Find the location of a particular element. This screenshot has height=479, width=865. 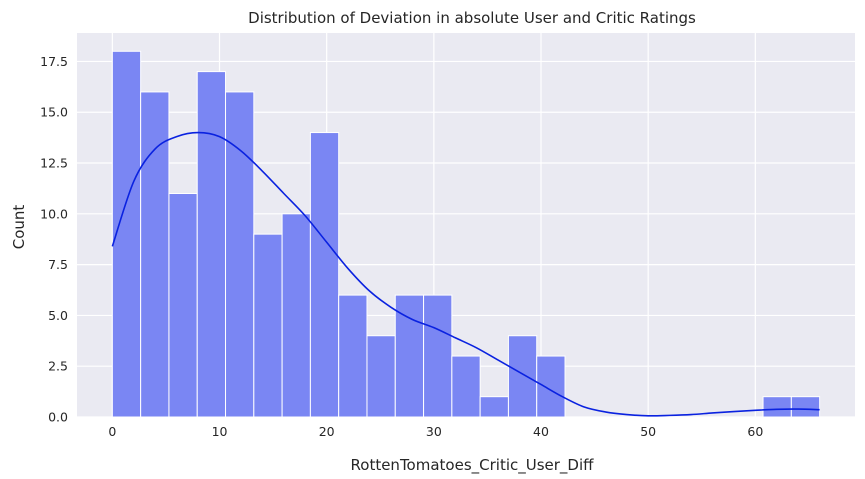

y-tick-labels: 0.0 2.5 5.0 7.5 10.0 12.5 15.0 17.5 is located at coordinates (54, 239).